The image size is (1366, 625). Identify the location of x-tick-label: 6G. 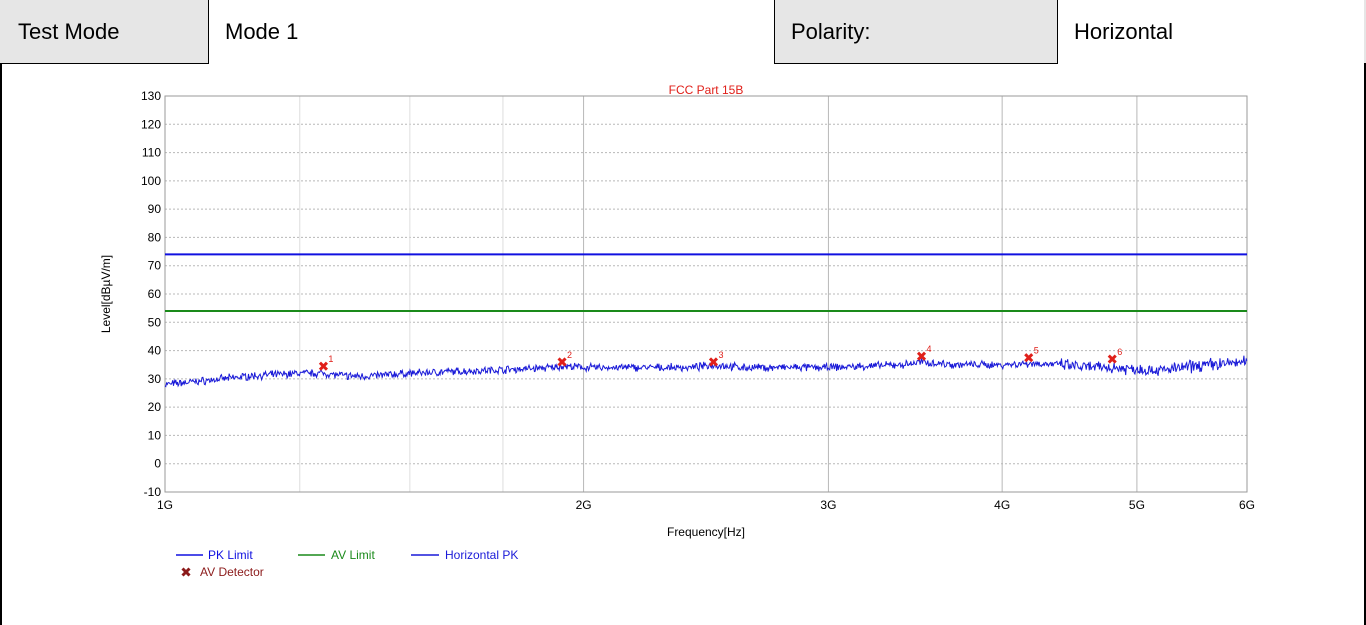
(1247, 505).